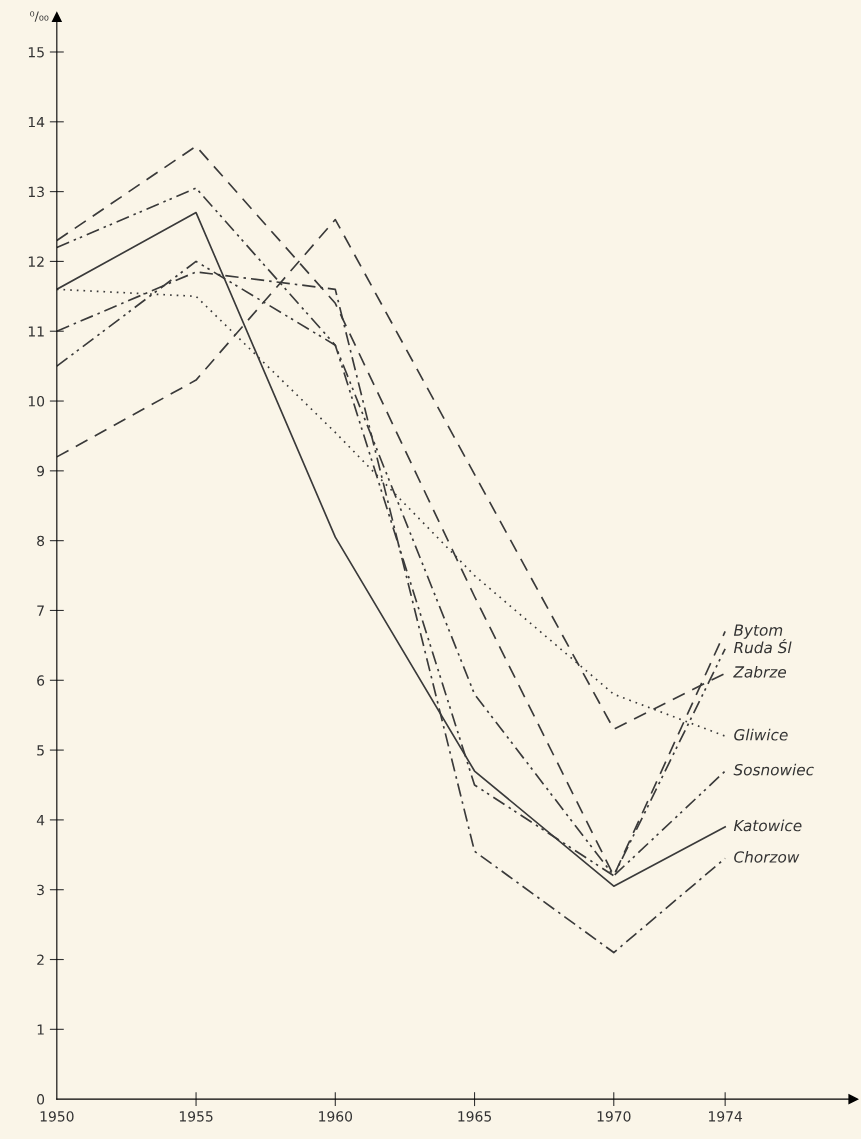  What do you see at coordinates (767, 825) in the screenshot?
I see `series-label: Katowice` at bounding box center [767, 825].